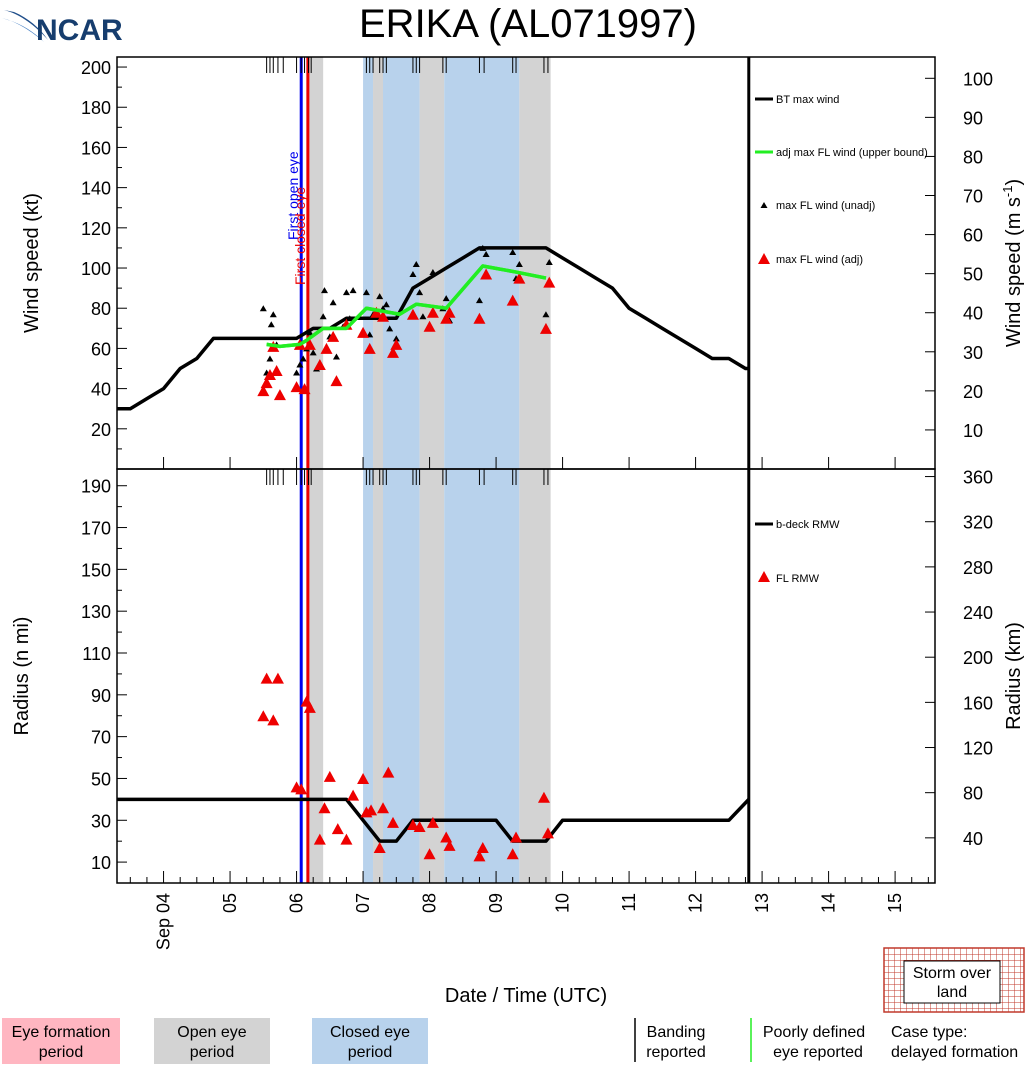 The width and height of the screenshot is (1034, 1068). Describe the element at coordinates (629, 902) in the screenshot. I see `xtick-label-7: 11` at that location.